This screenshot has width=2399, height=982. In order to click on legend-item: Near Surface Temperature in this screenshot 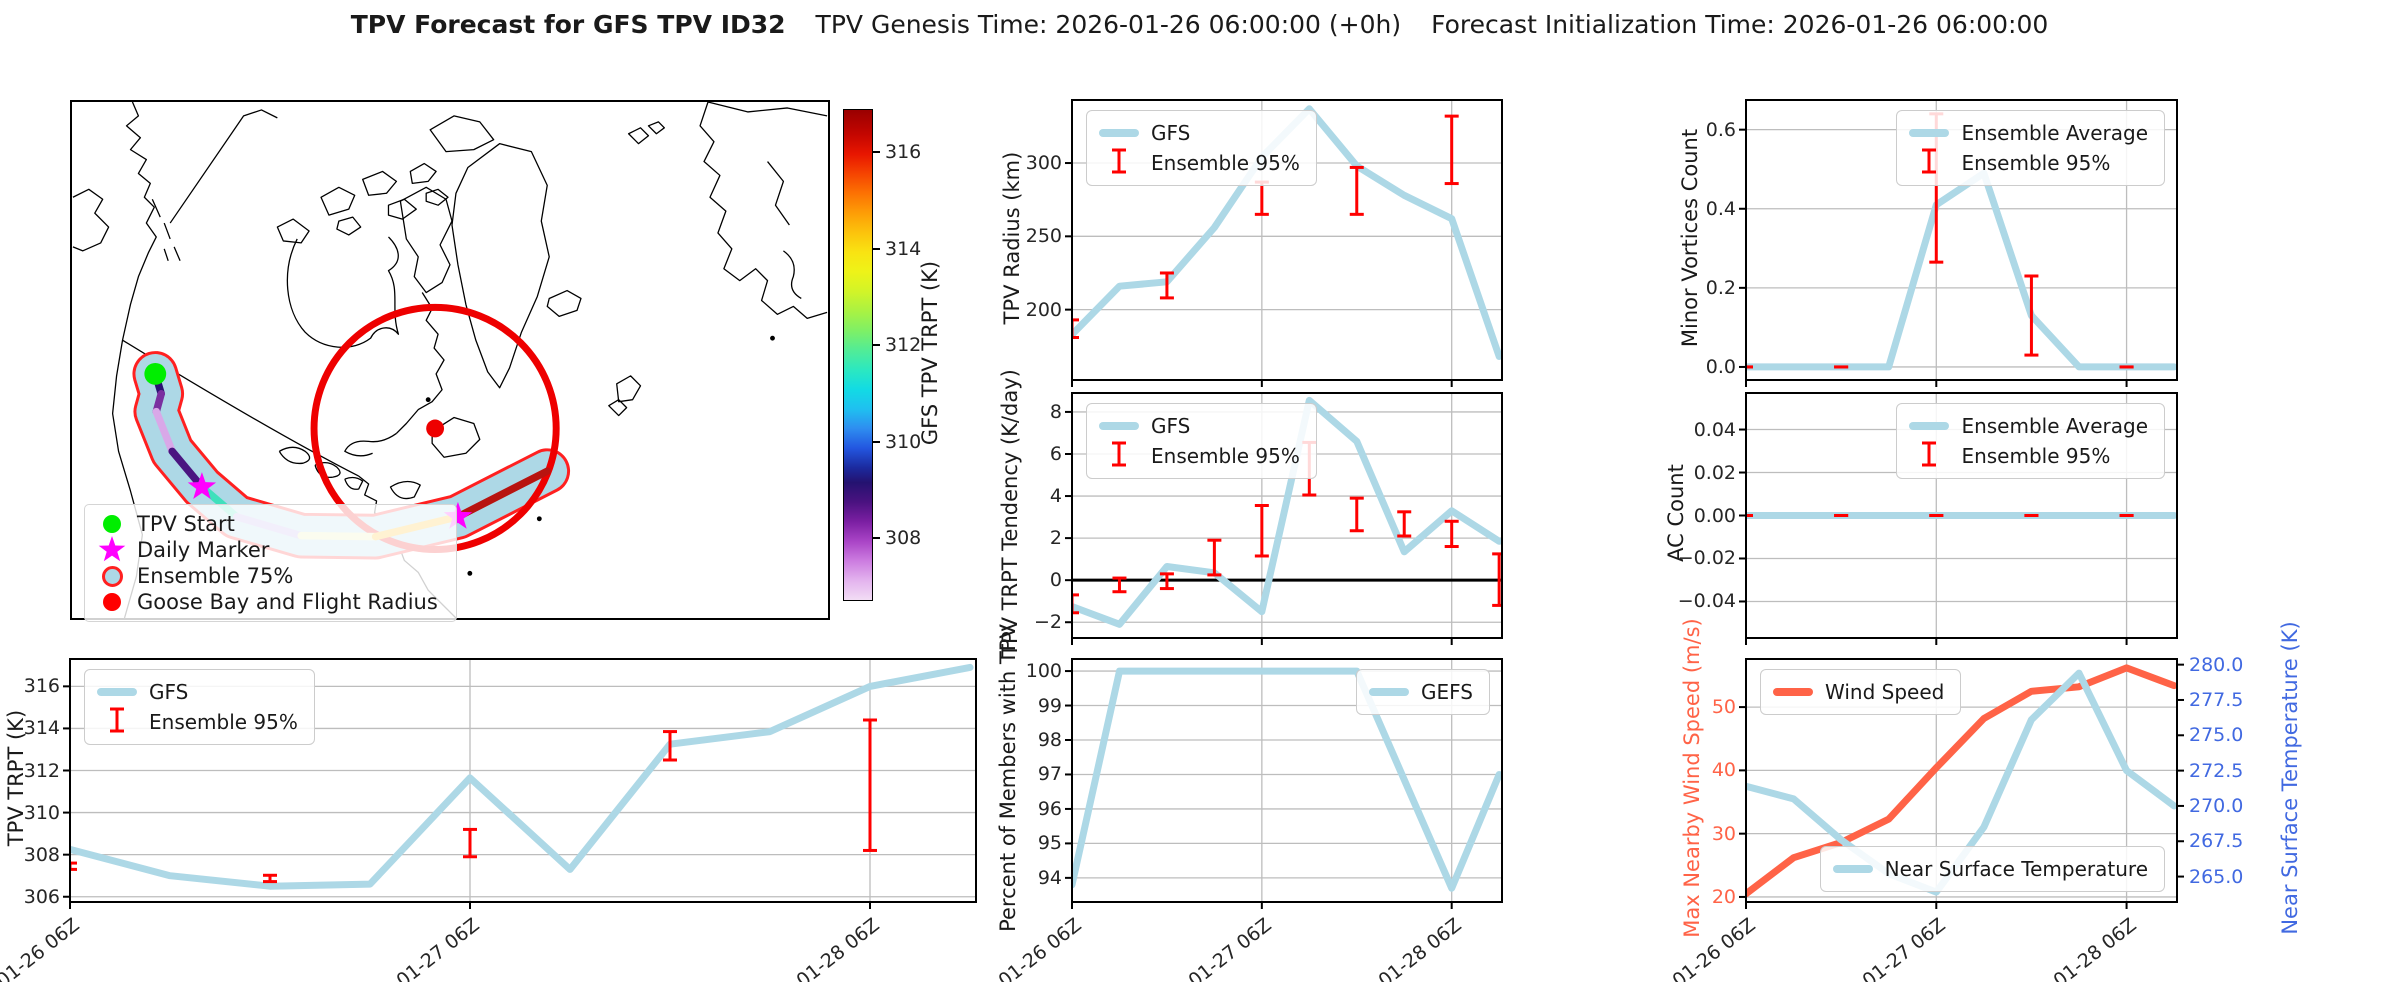, I will do `click(1990, 869)`.